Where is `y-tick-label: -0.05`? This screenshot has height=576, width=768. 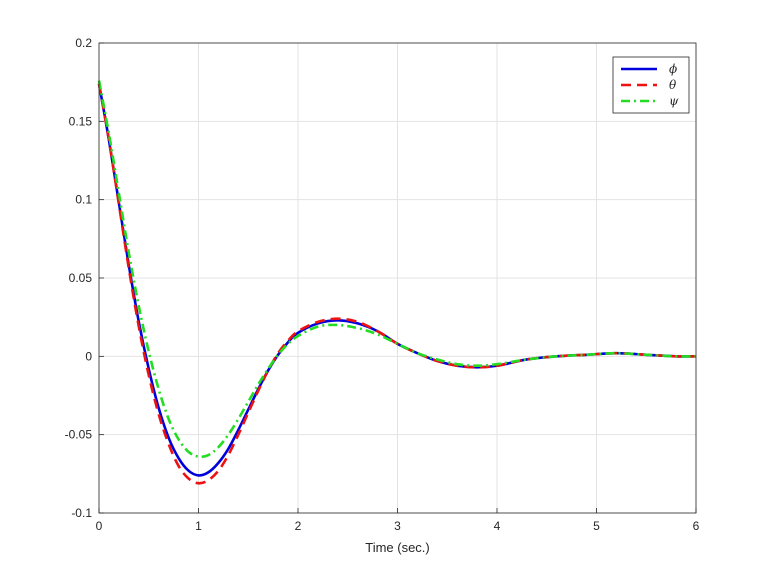
y-tick-label: -0.05 is located at coordinates (79, 435).